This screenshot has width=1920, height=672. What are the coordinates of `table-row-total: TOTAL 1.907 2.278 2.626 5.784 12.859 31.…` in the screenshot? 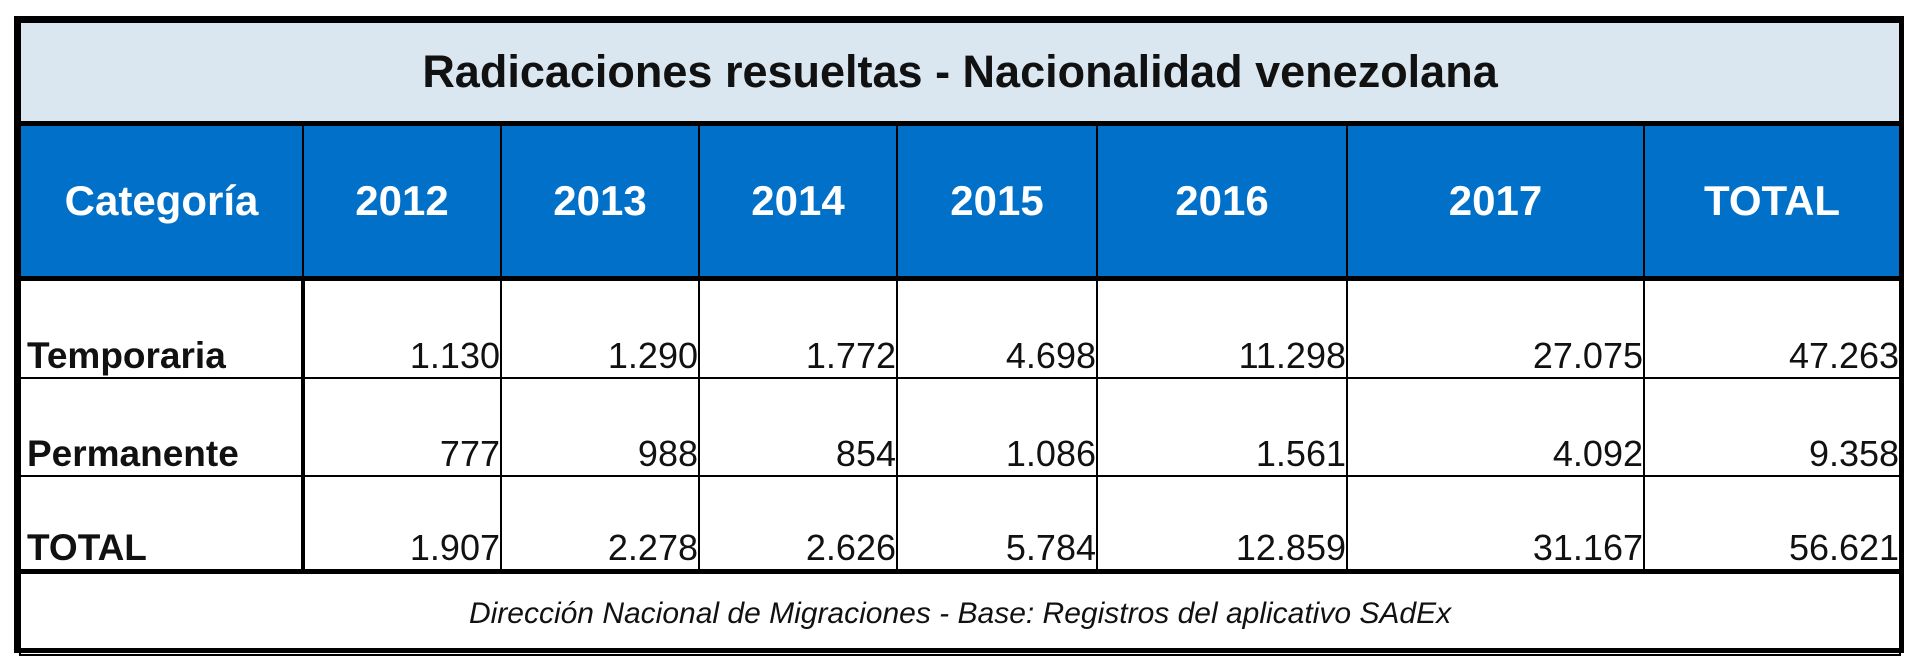 It's located at (960, 524).